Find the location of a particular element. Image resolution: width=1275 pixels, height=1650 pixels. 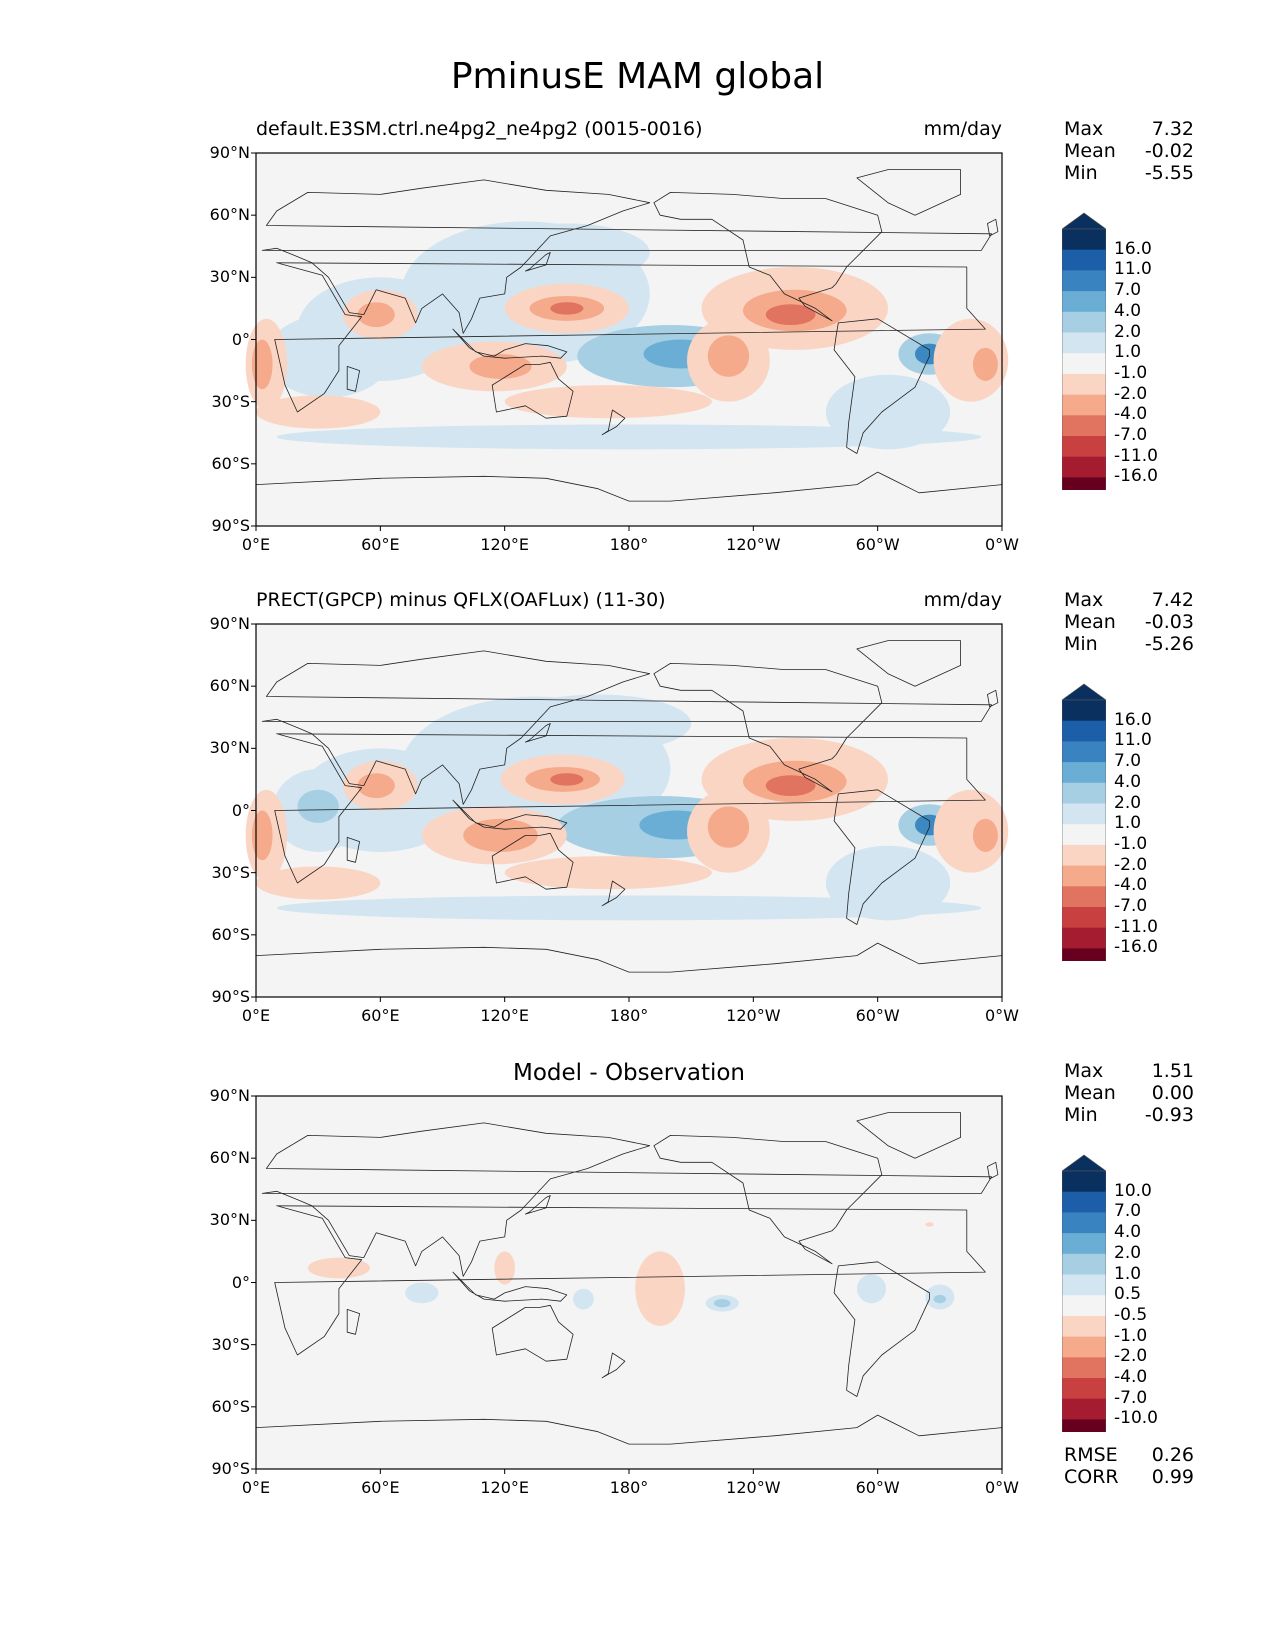

lon-tick-label: 120°E is located at coordinates (504, 544).